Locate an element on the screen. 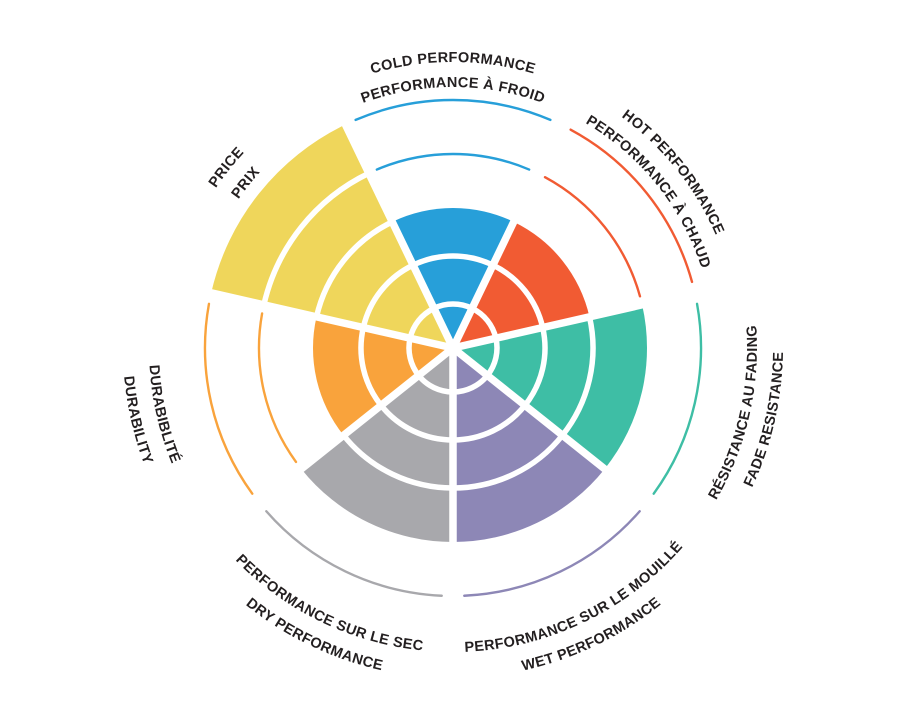 The width and height of the screenshot is (900, 720). sector-durability is located at coordinates (328, 398).